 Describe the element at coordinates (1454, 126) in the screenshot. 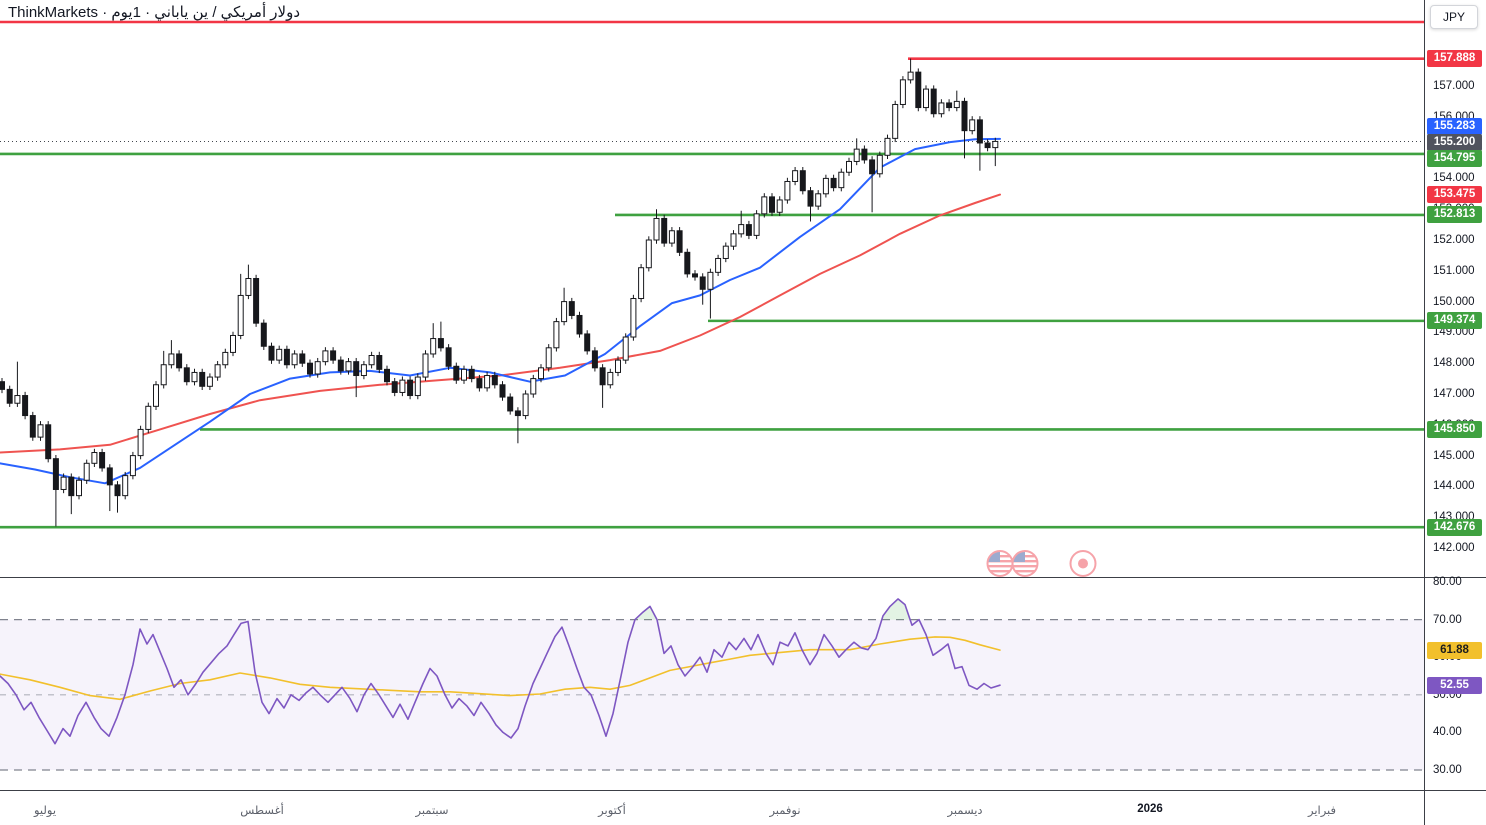

I see `price-axis-badge: 155.283` at that location.